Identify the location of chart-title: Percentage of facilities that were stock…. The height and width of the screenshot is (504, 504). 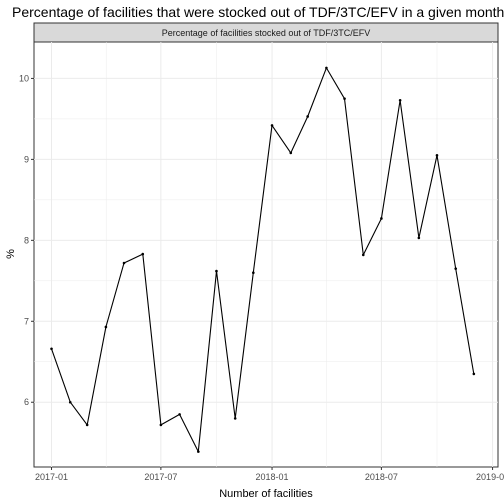
(258, 12).